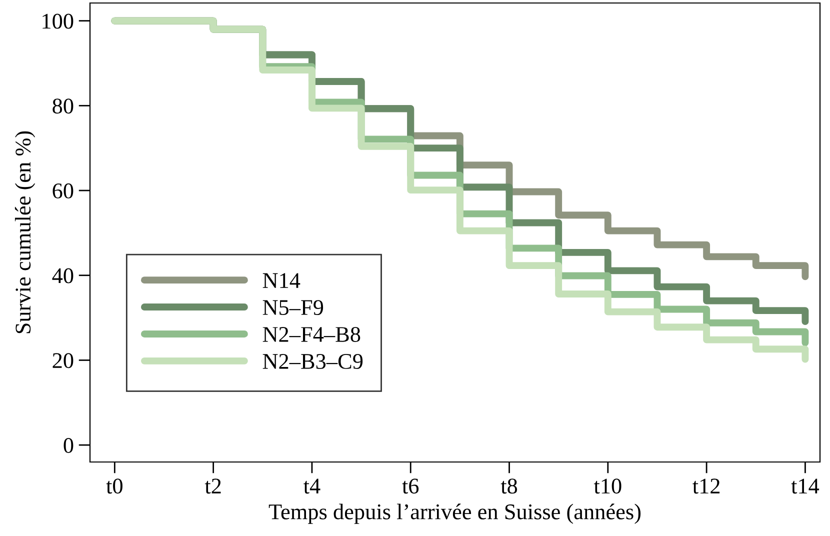  What do you see at coordinates (281, 280) in the screenshot?
I see `legend-label: N14` at bounding box center [281, 280].